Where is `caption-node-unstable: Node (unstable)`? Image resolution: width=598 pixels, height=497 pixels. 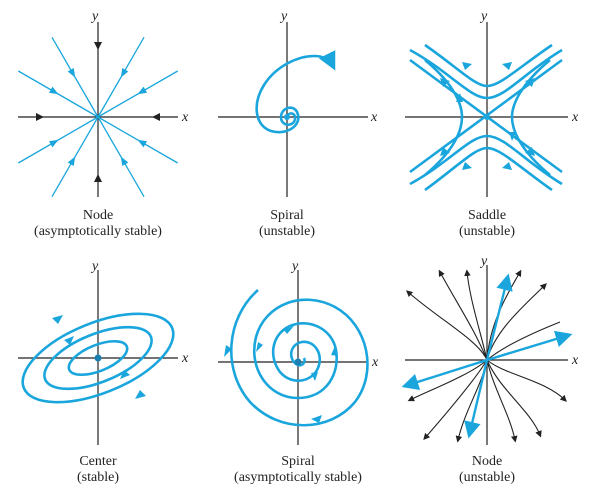 caption-node-unstable: Node (unstable) is located at coordinates (487, 470).